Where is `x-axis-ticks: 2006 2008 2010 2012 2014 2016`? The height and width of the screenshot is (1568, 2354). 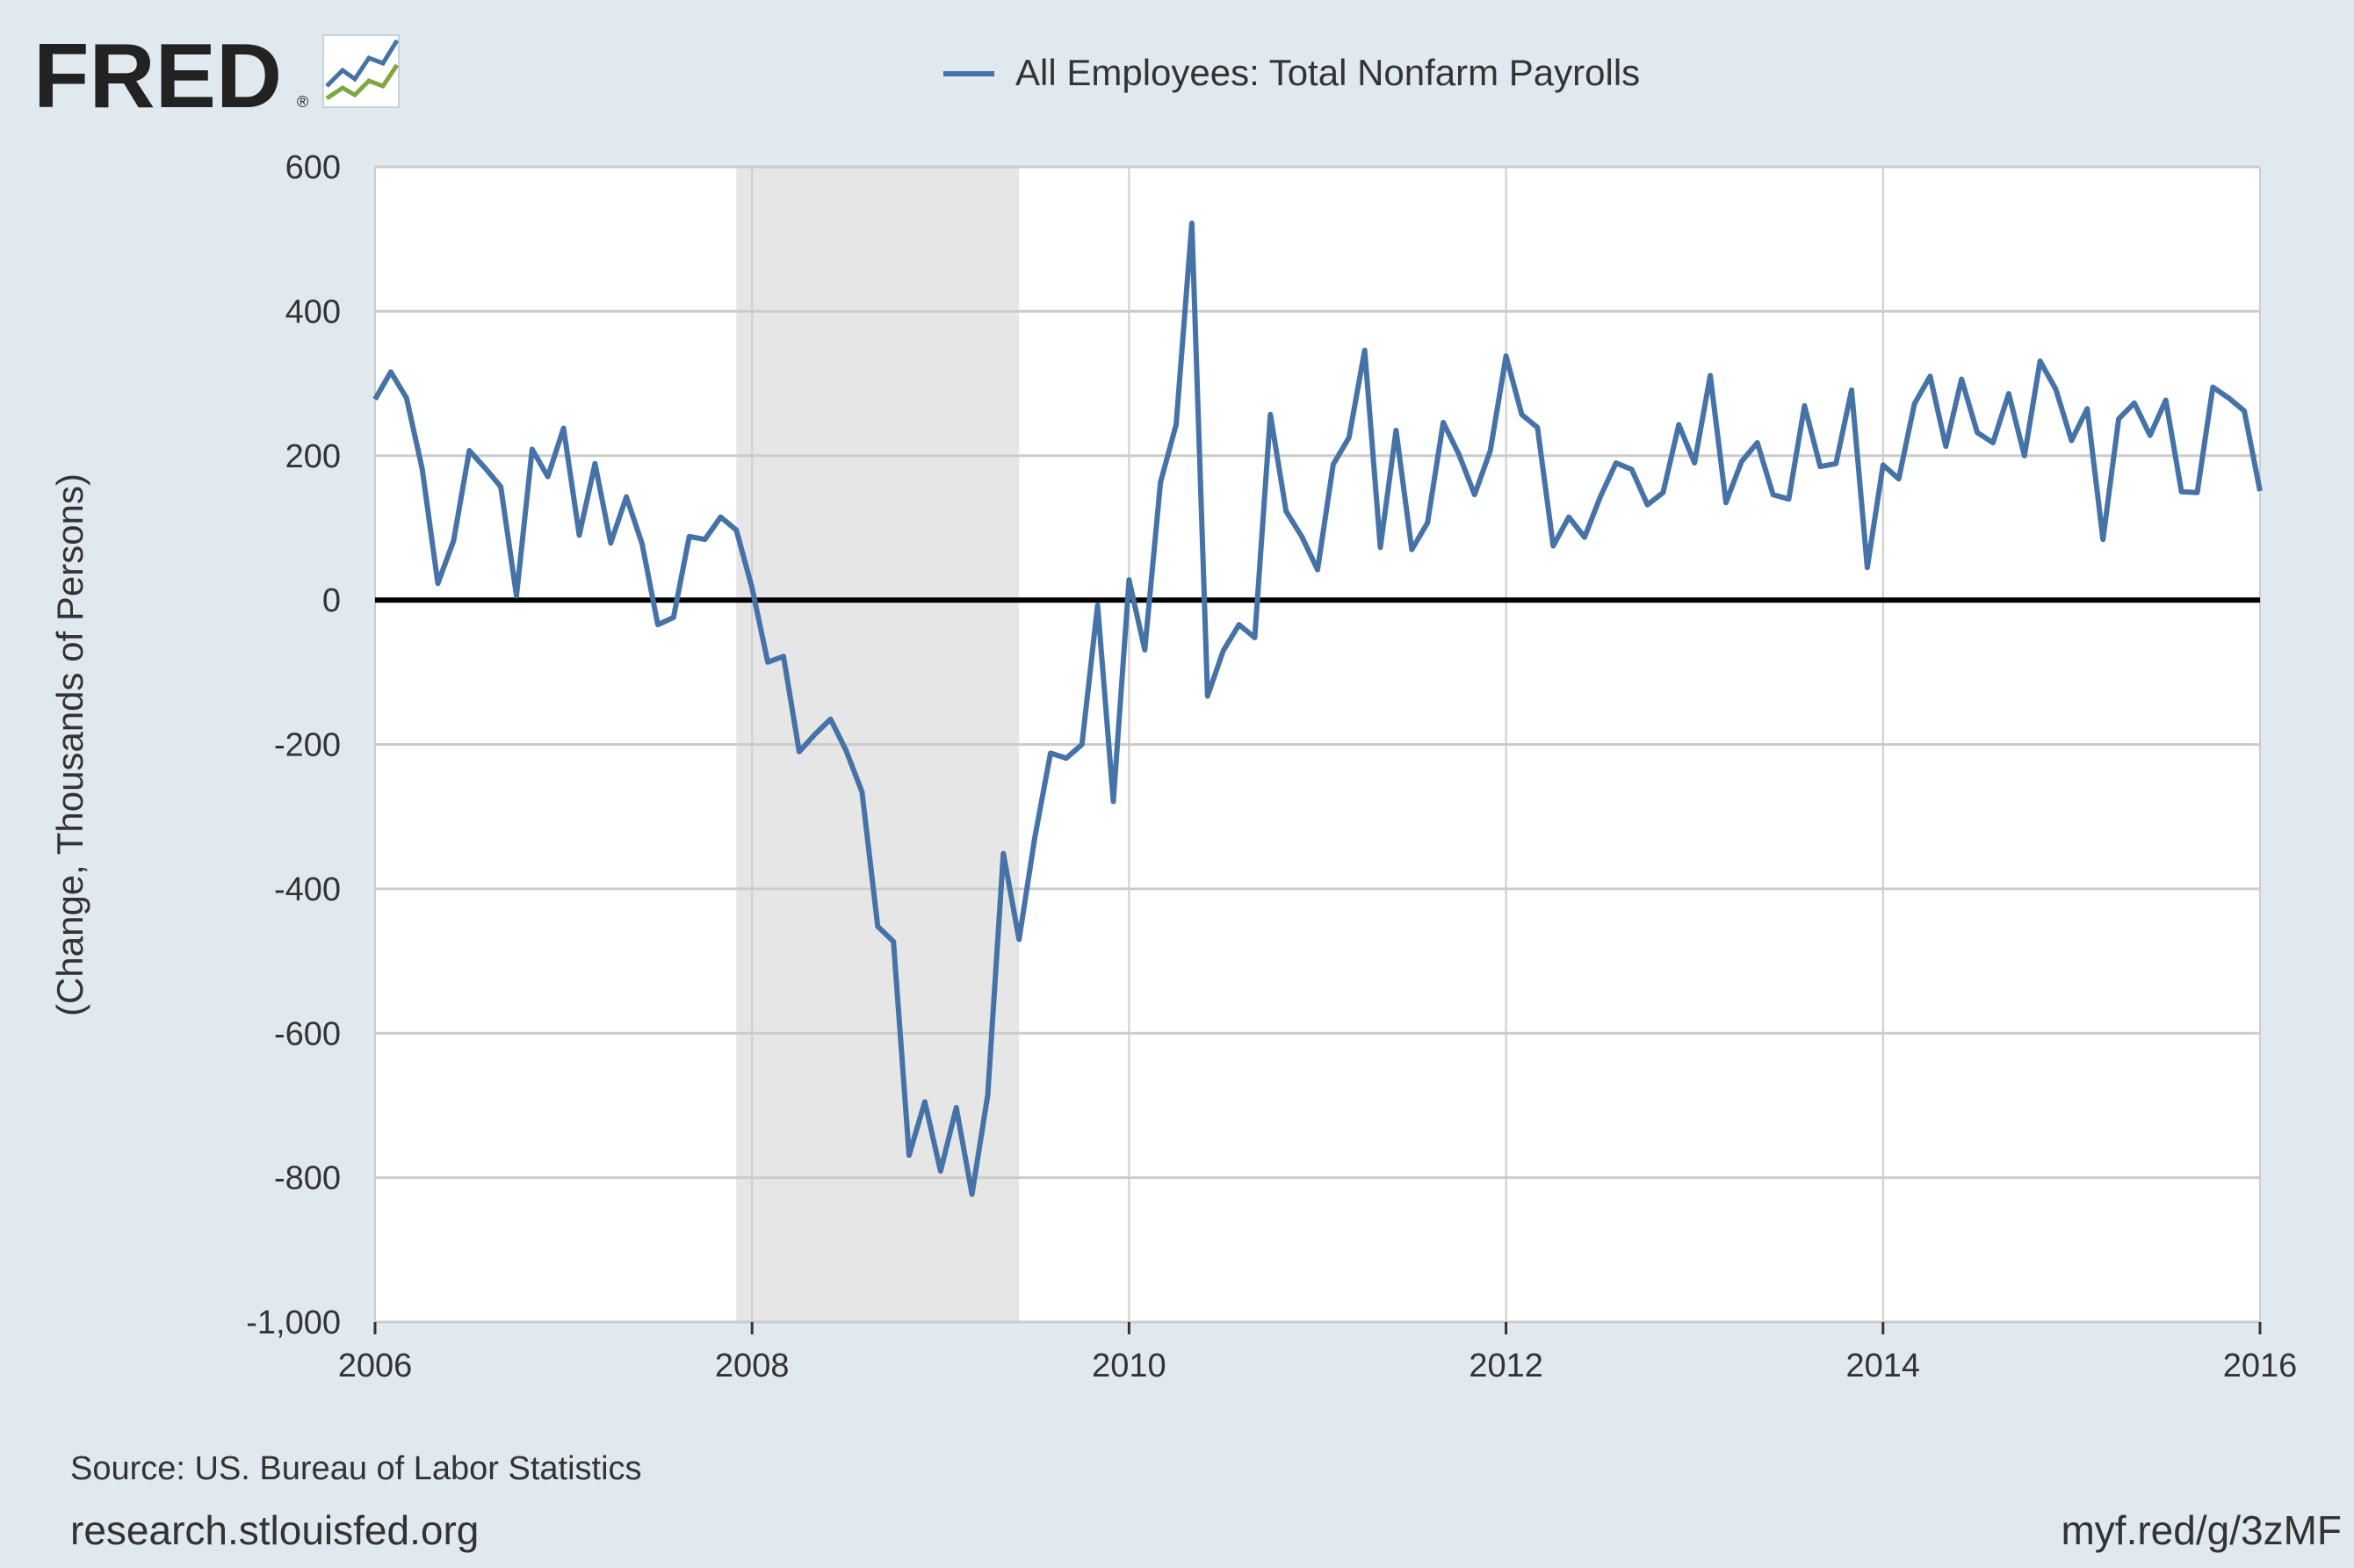 x-axis-ticks: 2006 2008 2010 2012 2014 2016 is located at coordinates (1318, 1353).